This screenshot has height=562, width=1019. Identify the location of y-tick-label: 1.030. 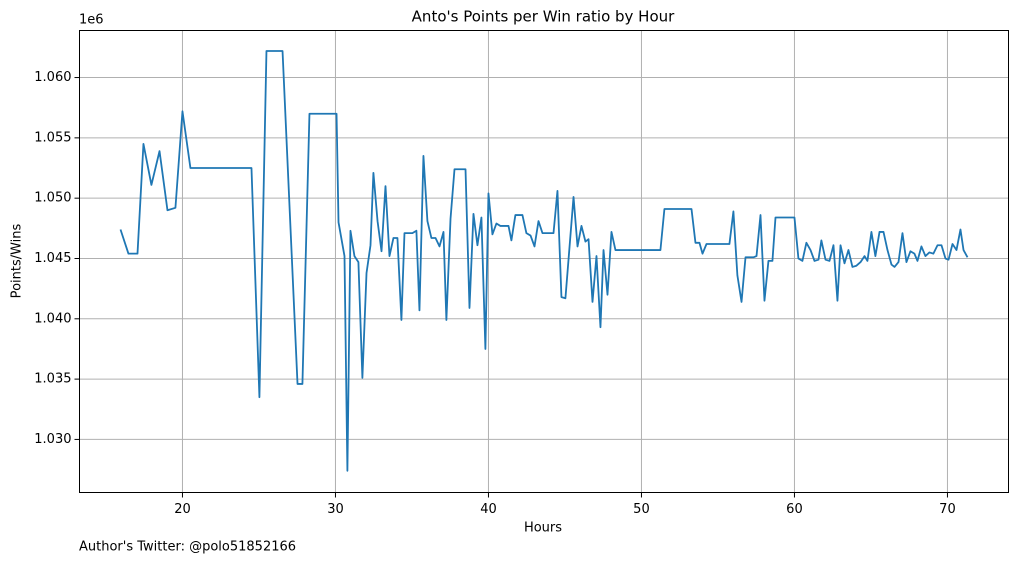
(52, 439).